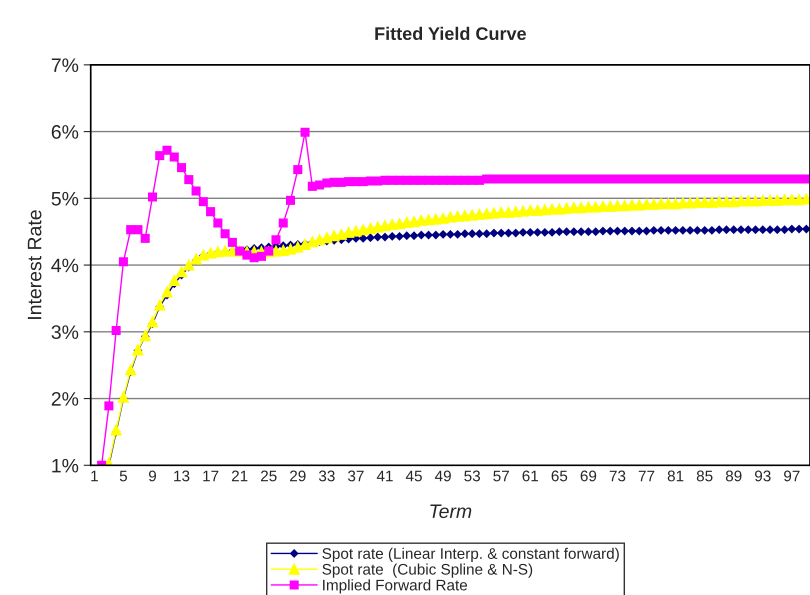 This screenshot has width=810, height=595. What do you see at coordinates (618, 476) in the screenshot?
I see `x-tick-label: 73` at bounding box center [618, 476].